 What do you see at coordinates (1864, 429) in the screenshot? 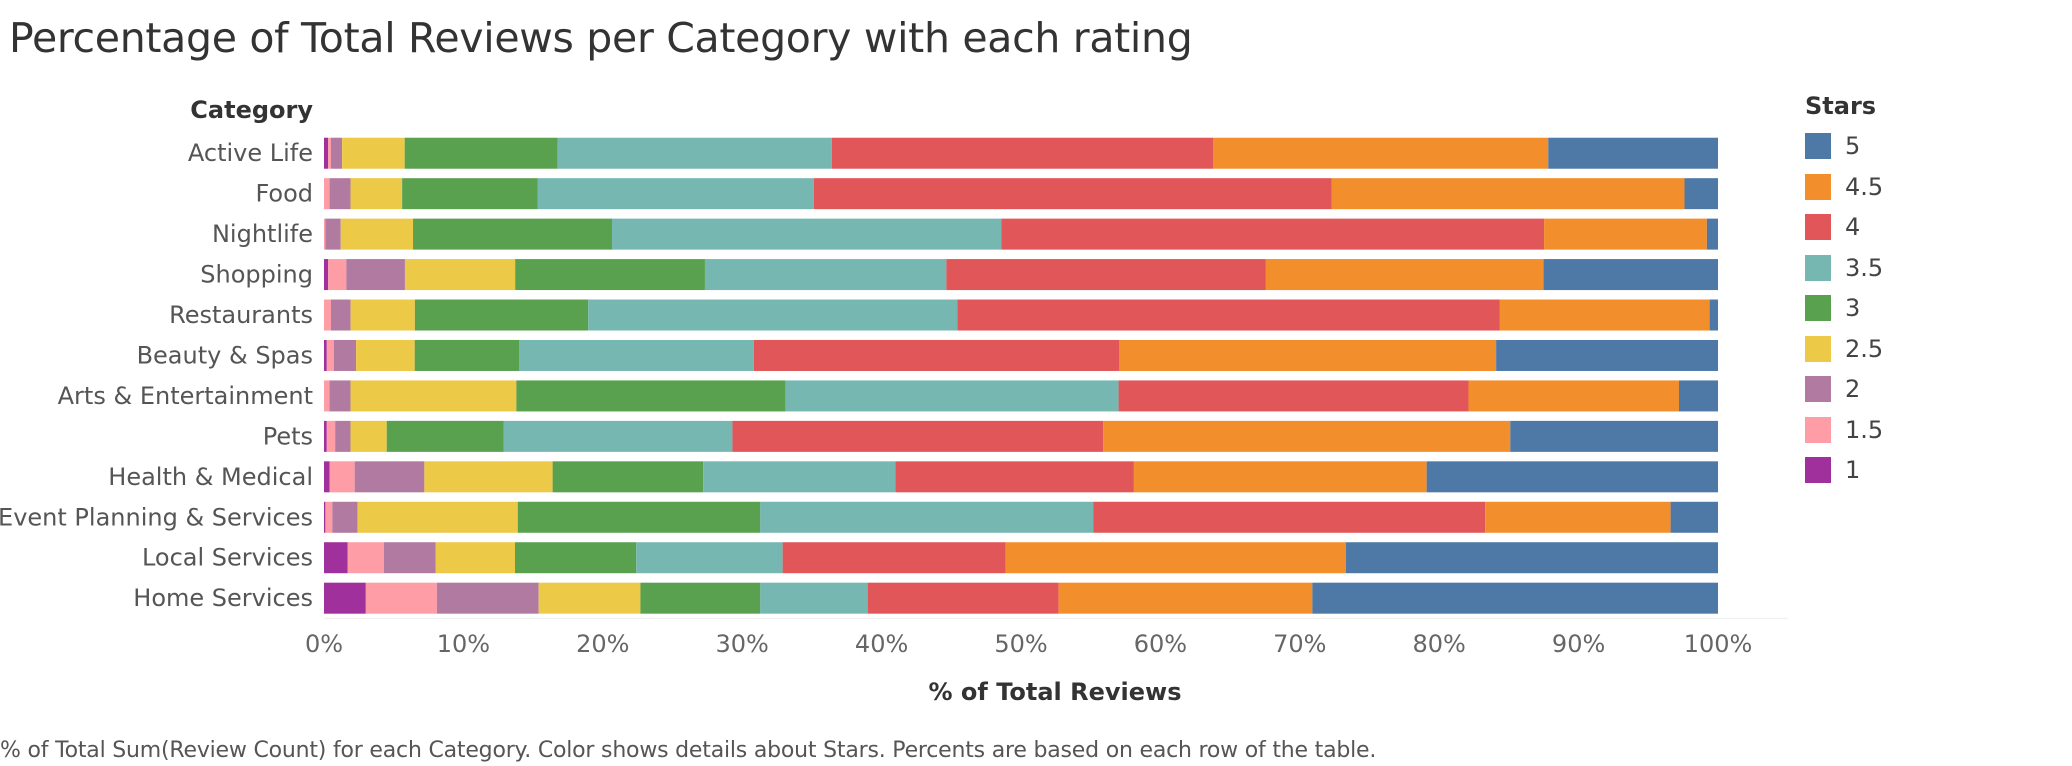
I see `legend-label: 1.5` at bounding box center [1864, 429].